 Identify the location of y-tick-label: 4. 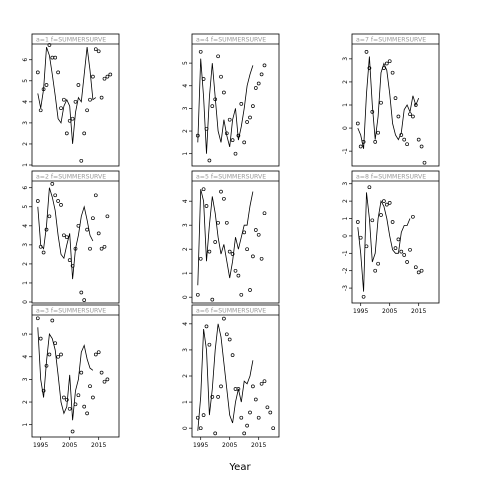
(25, 102).